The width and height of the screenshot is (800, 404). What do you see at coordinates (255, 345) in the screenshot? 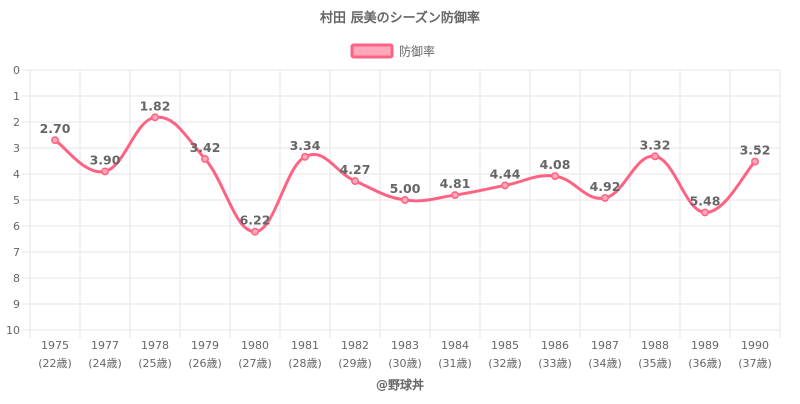
I see `x-tick-label: 1980` at bounding box center [255, 345].